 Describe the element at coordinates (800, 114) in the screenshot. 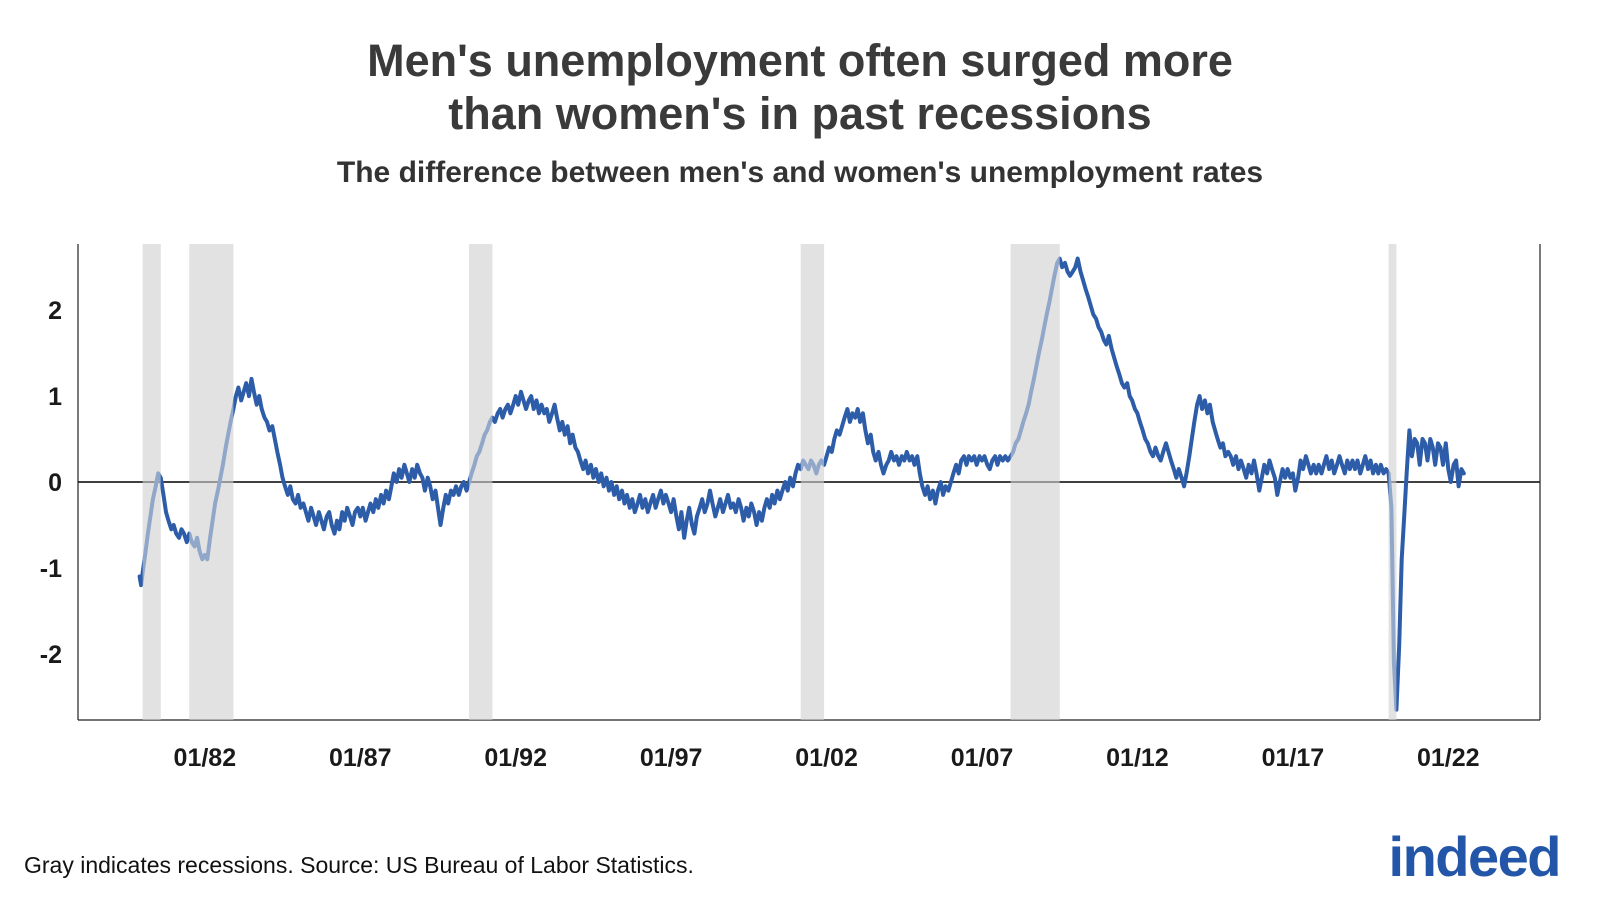

I see `chart-title-line2: than women's in past recessions` at that location.